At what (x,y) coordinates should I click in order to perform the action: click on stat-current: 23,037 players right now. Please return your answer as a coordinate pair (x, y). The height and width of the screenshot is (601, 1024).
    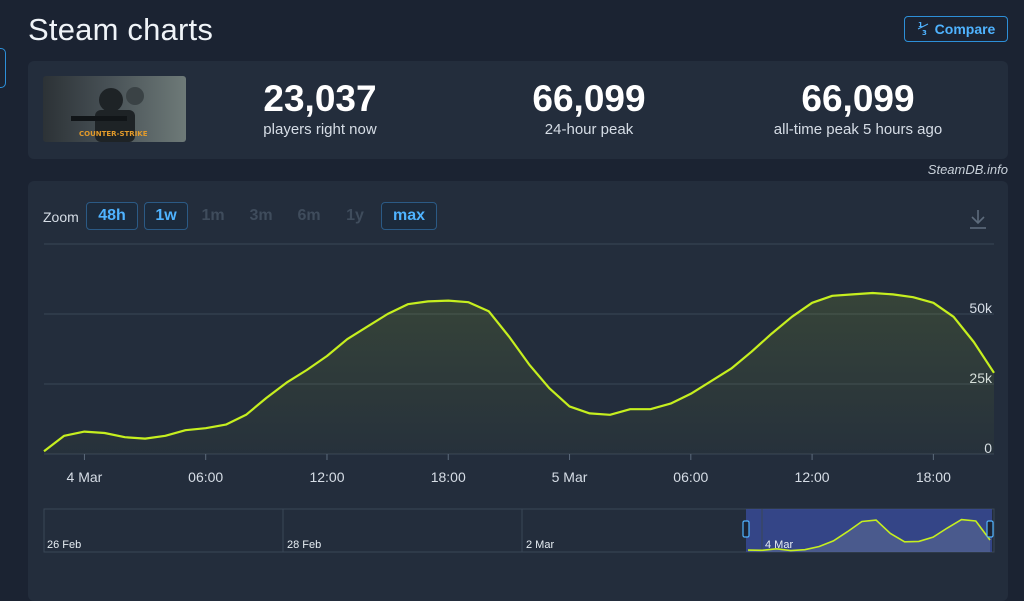
    Looking at the image, I should click on (320, 108).